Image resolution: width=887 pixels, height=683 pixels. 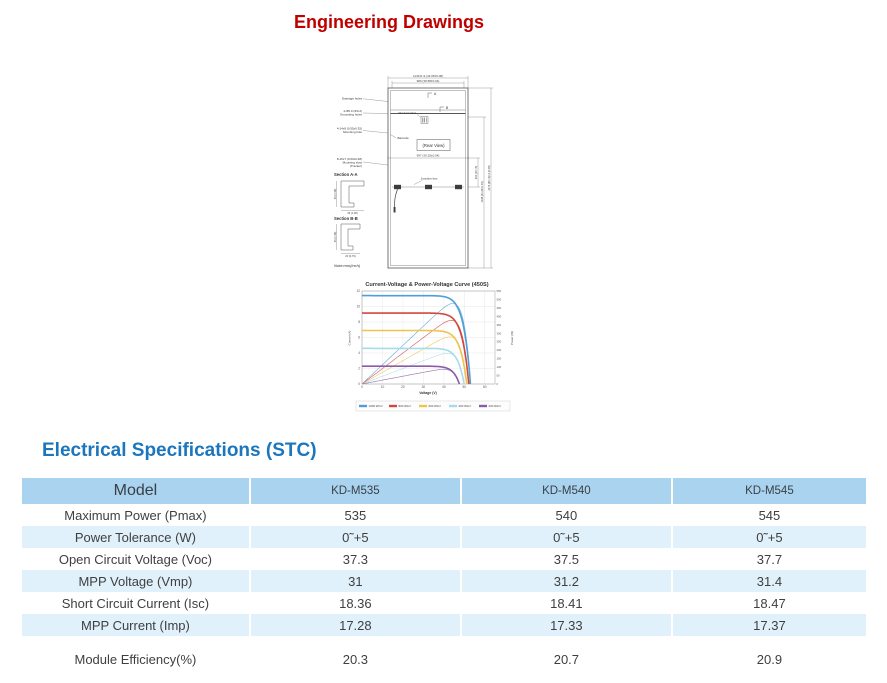 What do you see at coordinates (179, 450) in the screenshot?
I see `specs-heading: Electrical Specifications (STC)` at bounding box center [179, 450].